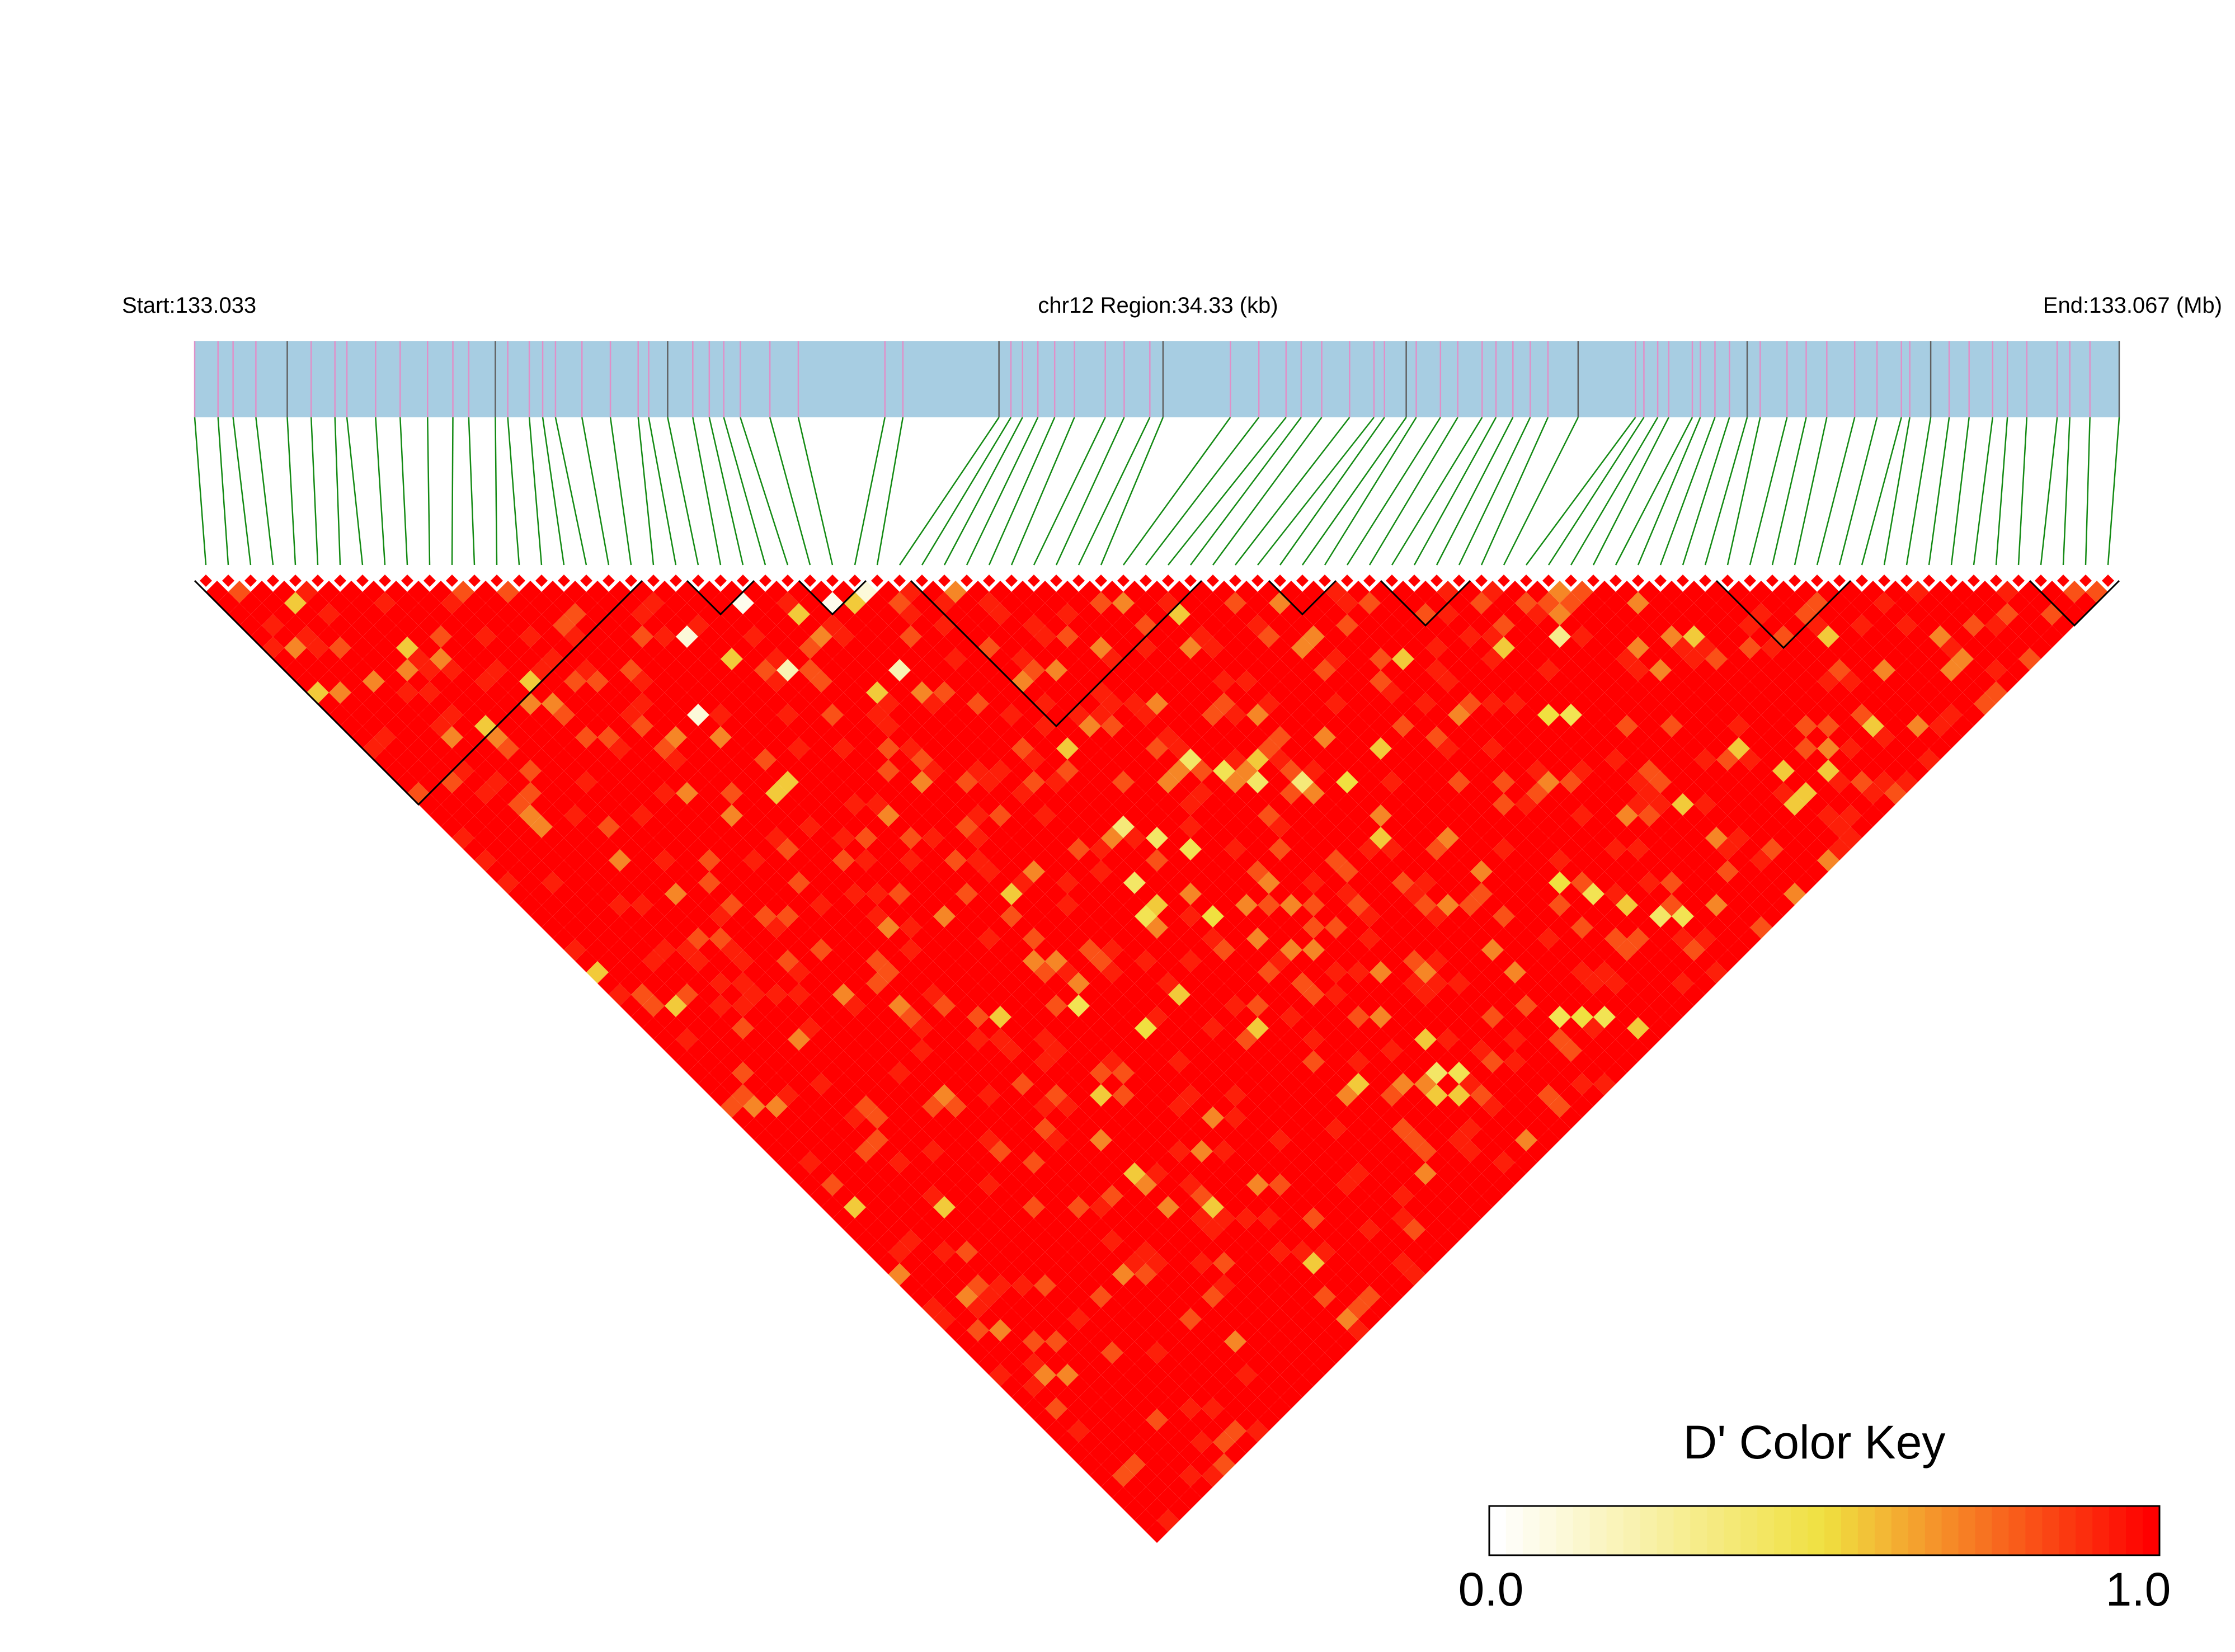 The width and height of the screenshot is (2235, 1652). I want to click on color-key-max-label: 1.0, so click(2138, 1589).